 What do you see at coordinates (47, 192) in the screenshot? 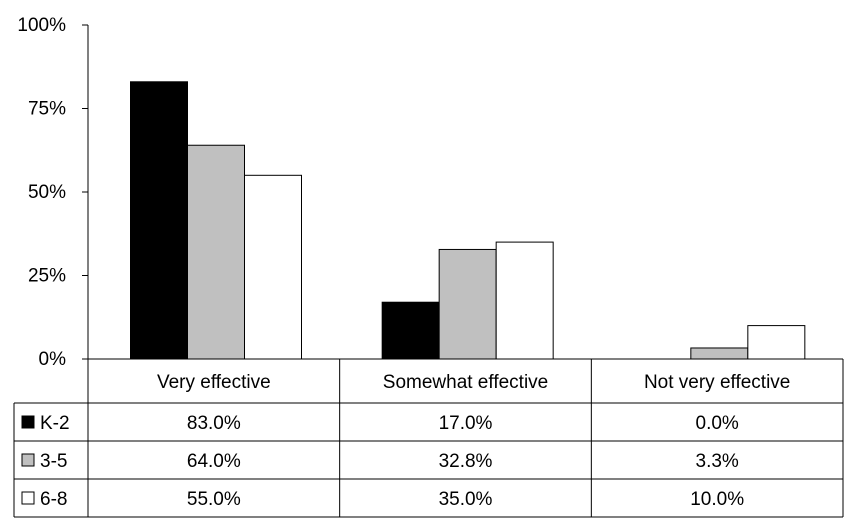
I see `y-tick-label: 50%` at bounding box center [47, 192].